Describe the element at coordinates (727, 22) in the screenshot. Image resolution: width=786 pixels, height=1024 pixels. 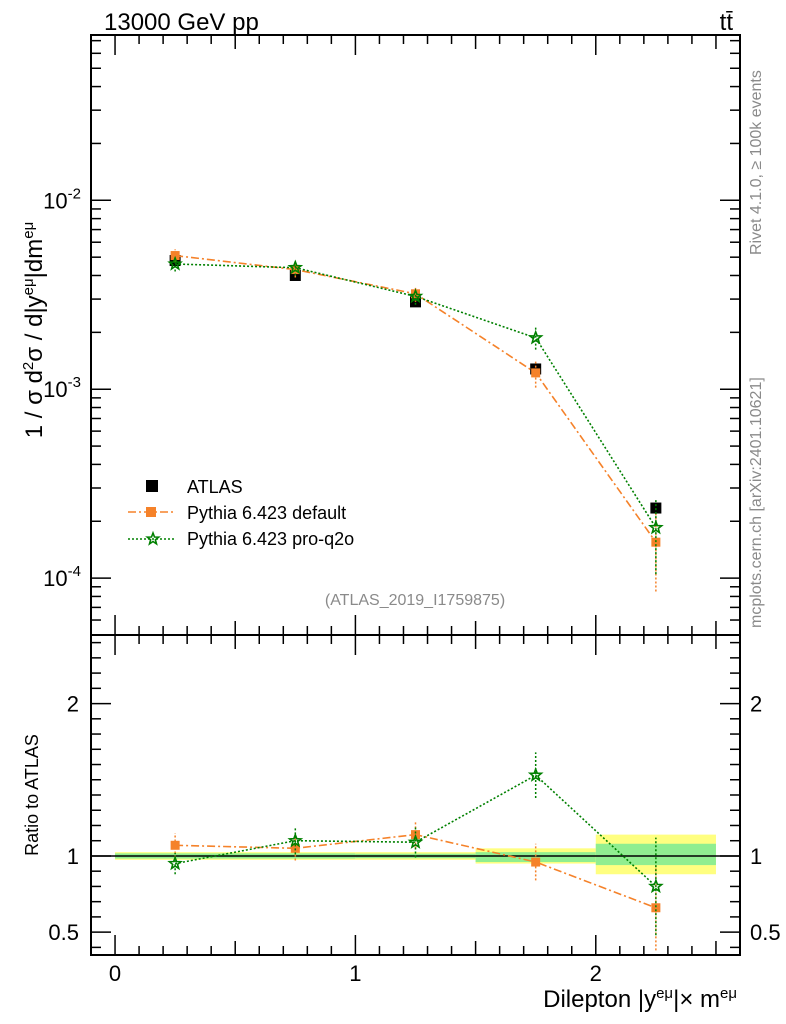
I see `process-label: tt̄` at that location.